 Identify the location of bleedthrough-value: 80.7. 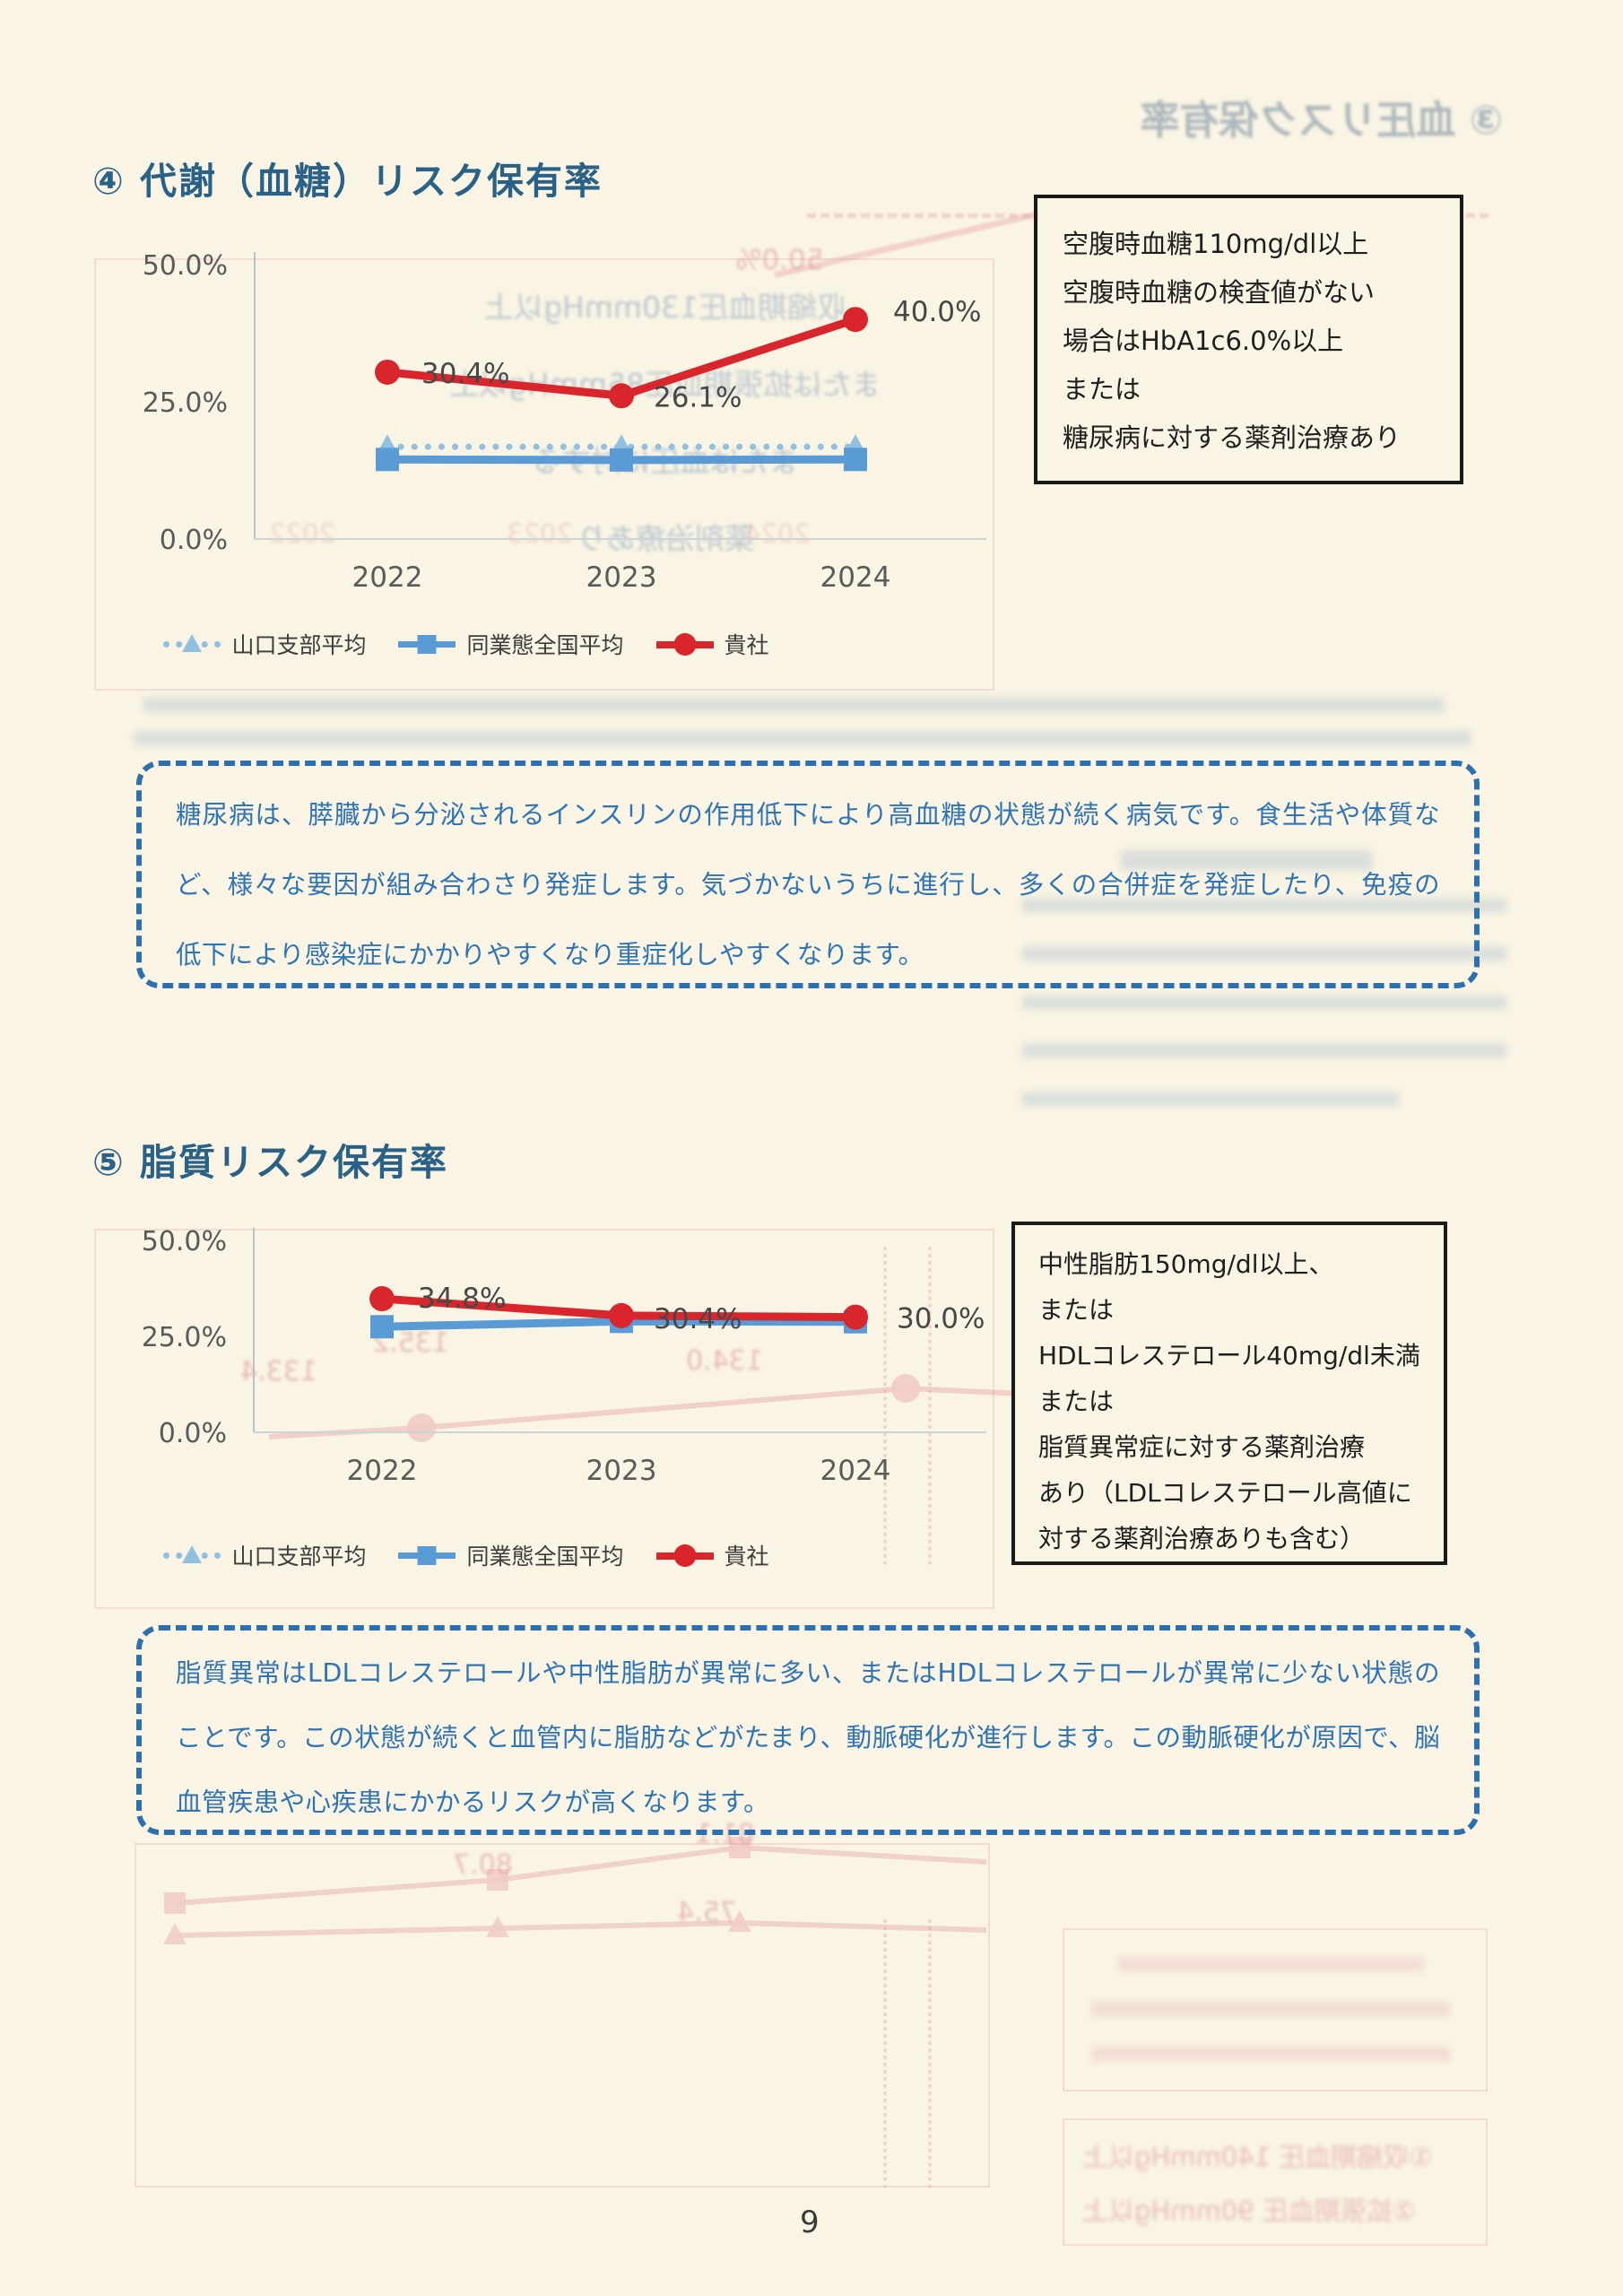
(483, 1865).